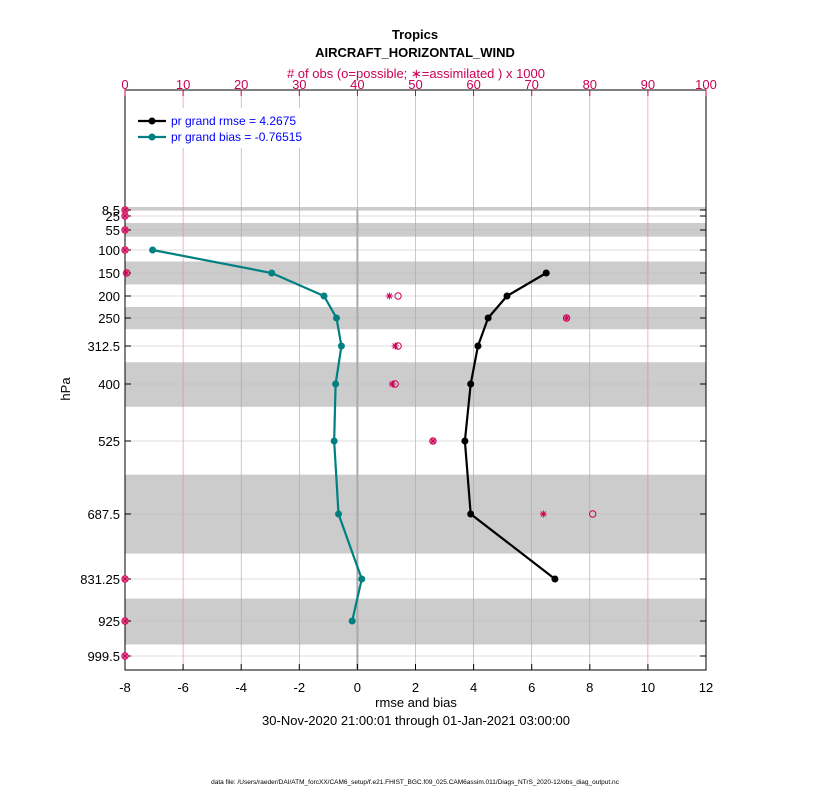  I want to click on legend-bias-marker, so click(152, 137).